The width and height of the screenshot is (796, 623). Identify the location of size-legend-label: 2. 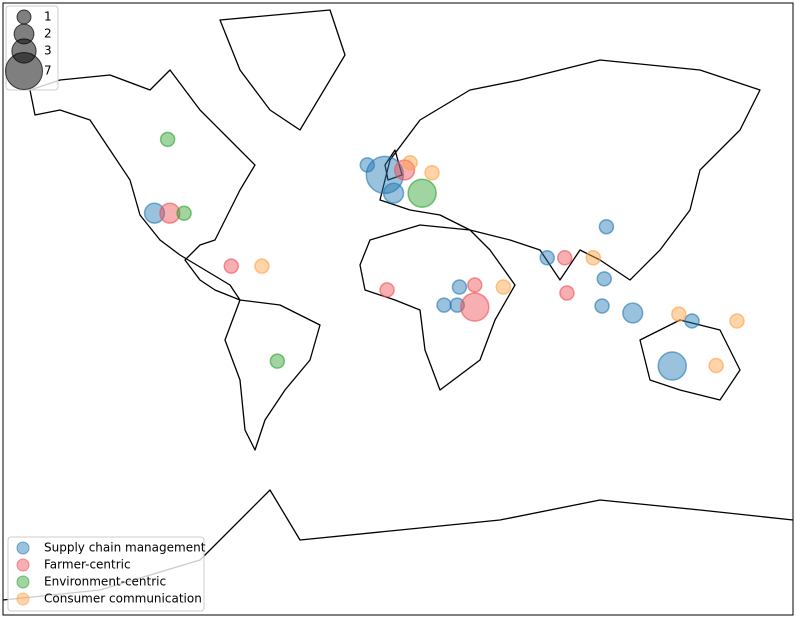
(48, 34).